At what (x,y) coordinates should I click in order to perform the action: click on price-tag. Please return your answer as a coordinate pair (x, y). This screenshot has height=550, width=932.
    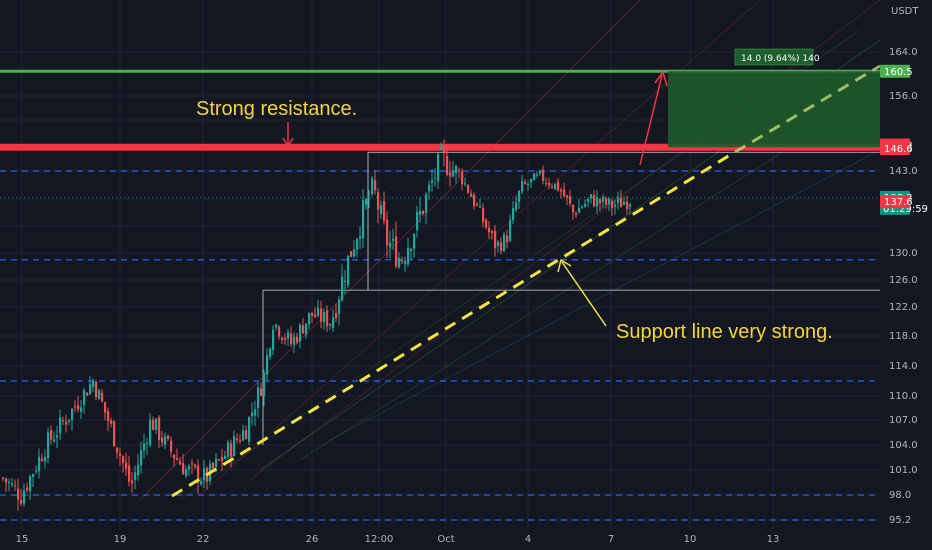
    Looking at the image, I should click on (895, 71).